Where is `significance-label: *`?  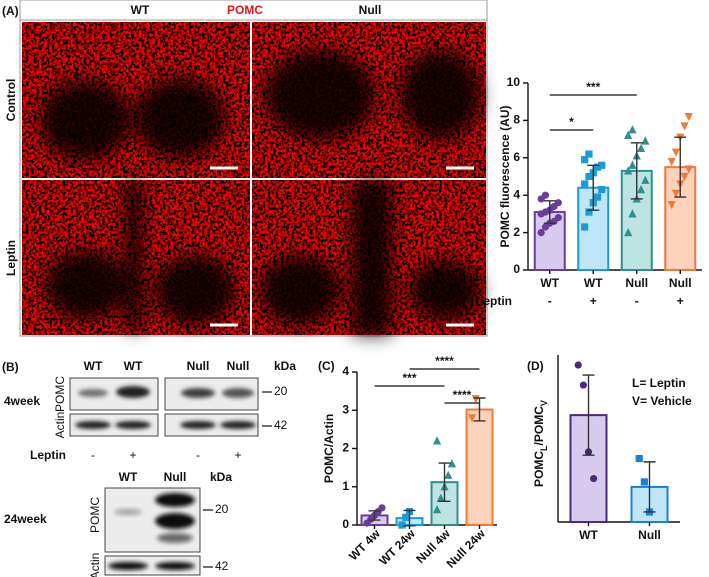
significance-label: * is located at coordinates (571, 122).